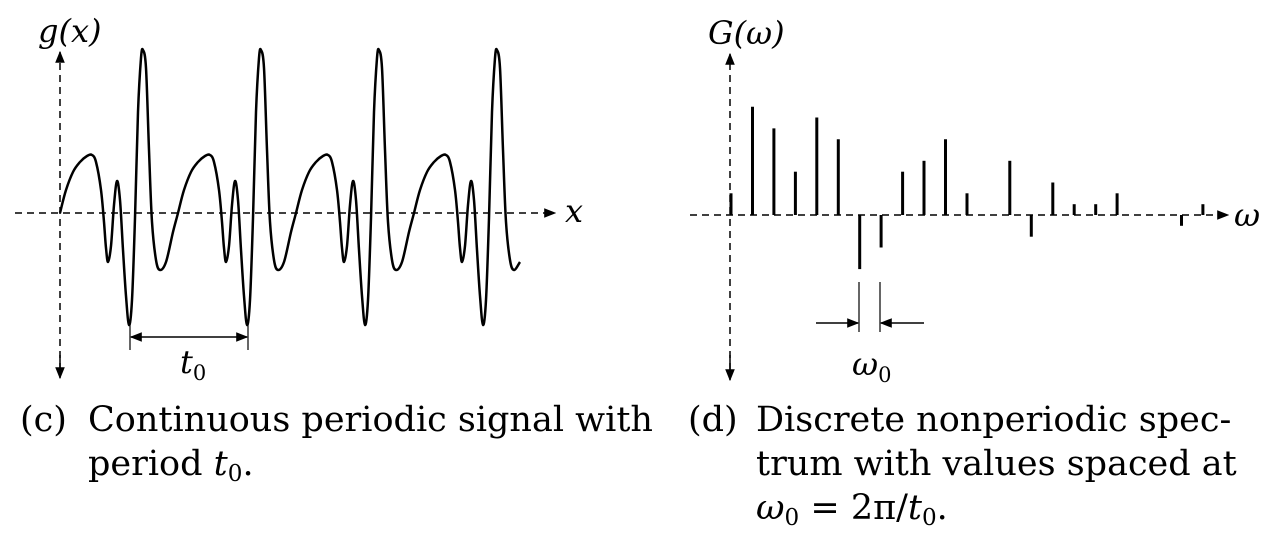 The height and width of the screenshot is (540, 1275). What do you see at coordinates (193, 364) in the screenshot?
I see `period-label: t0` at bounding box center [193, 364].